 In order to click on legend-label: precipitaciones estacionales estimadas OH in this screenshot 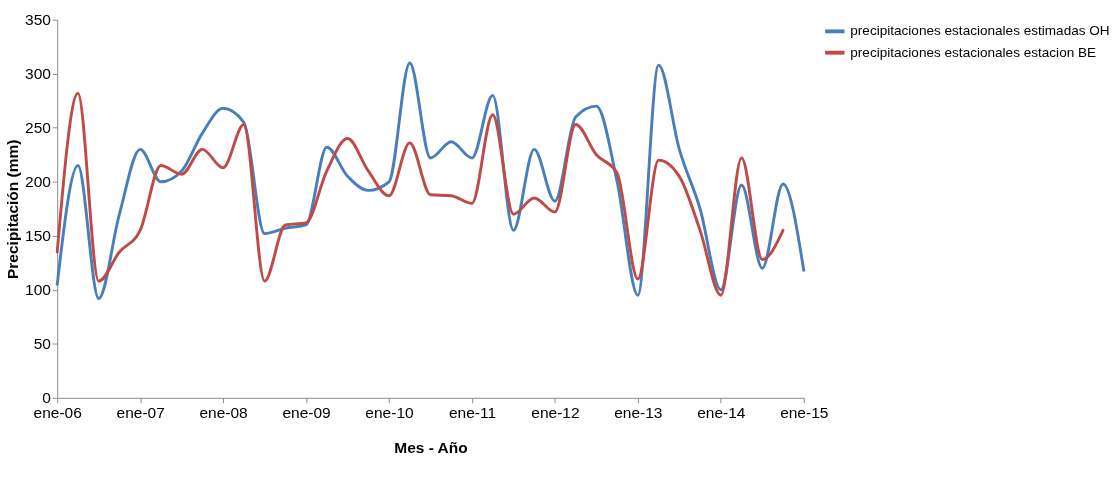, I will do `click(980, 31)`.